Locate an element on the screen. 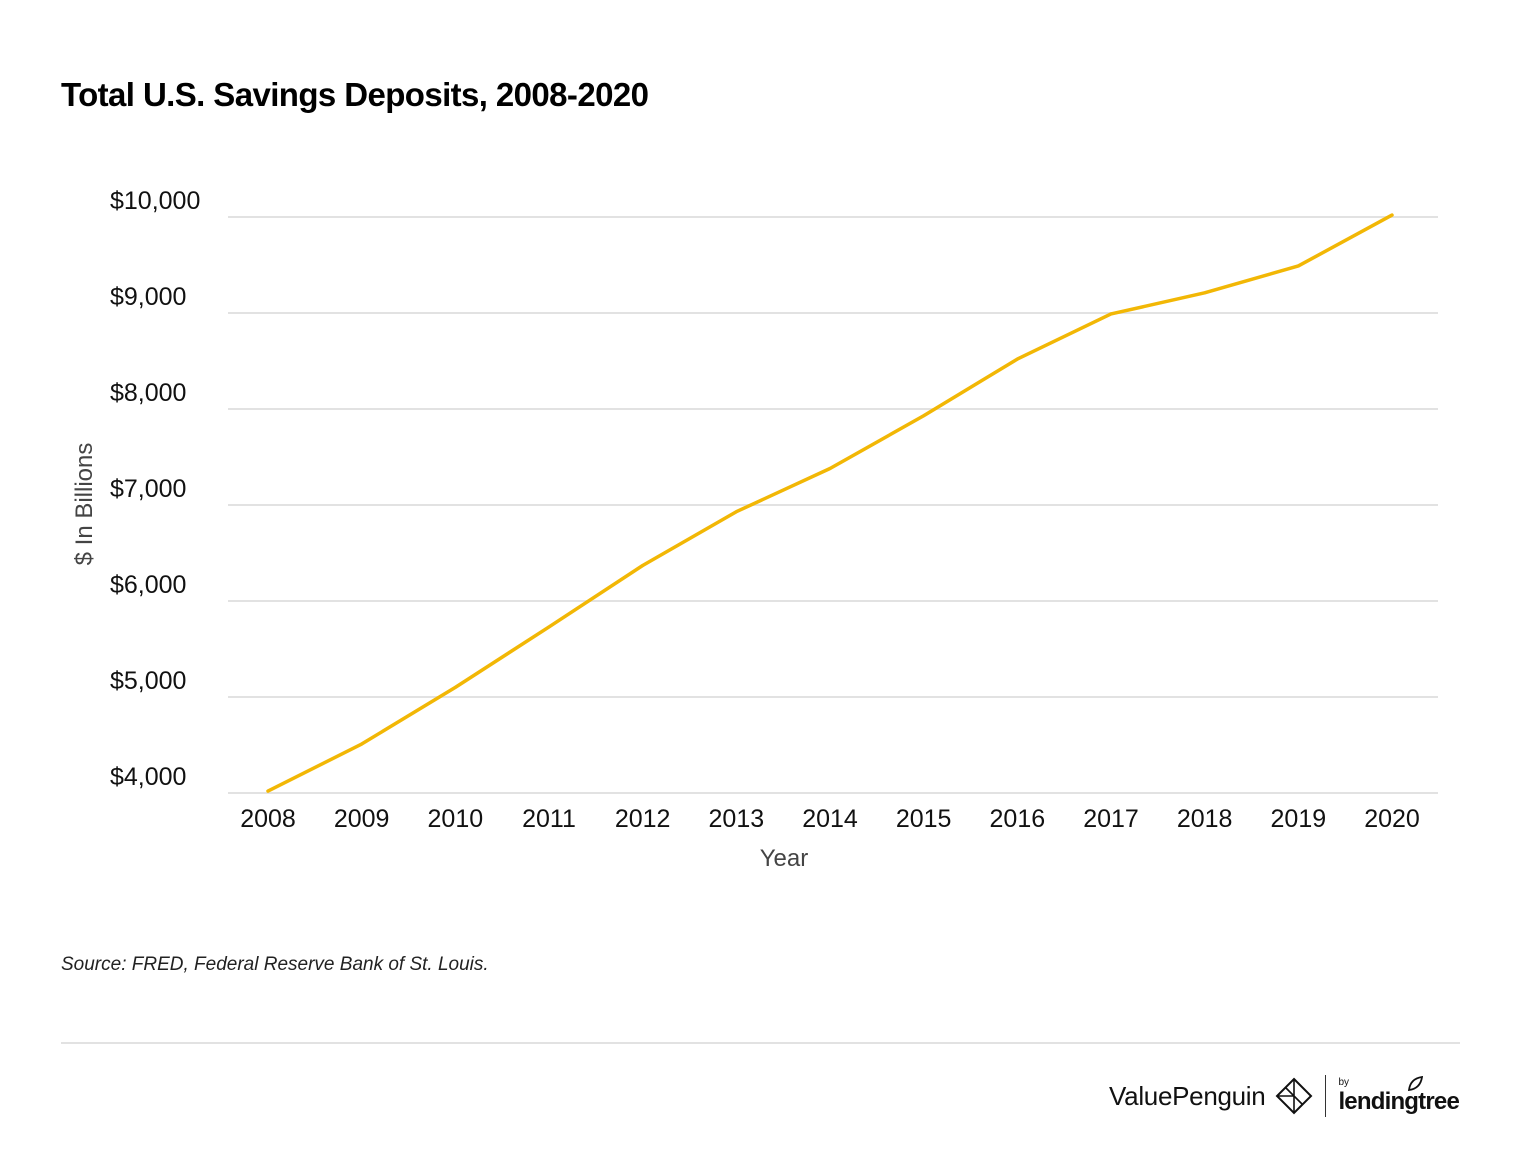  valuepenguin-wordmark: ValuePenguin is located at coordinates (1187, 1095).